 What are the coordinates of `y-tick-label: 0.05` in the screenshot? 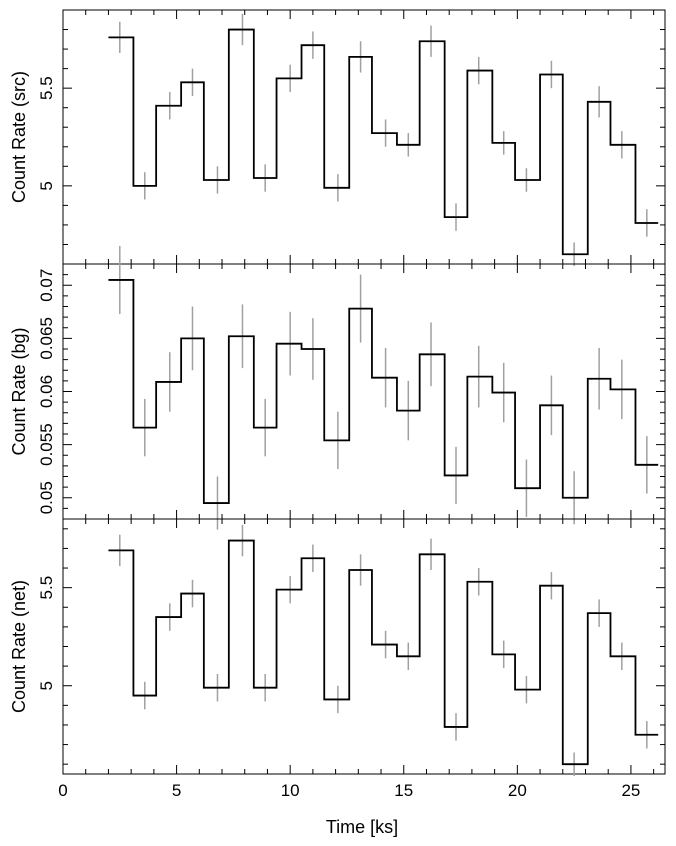 It's located at (46, 497).